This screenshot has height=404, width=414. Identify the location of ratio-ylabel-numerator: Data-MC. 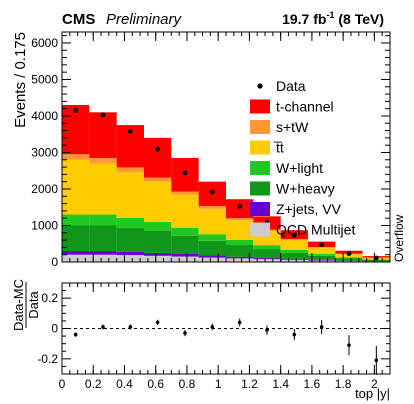
(18, 305).